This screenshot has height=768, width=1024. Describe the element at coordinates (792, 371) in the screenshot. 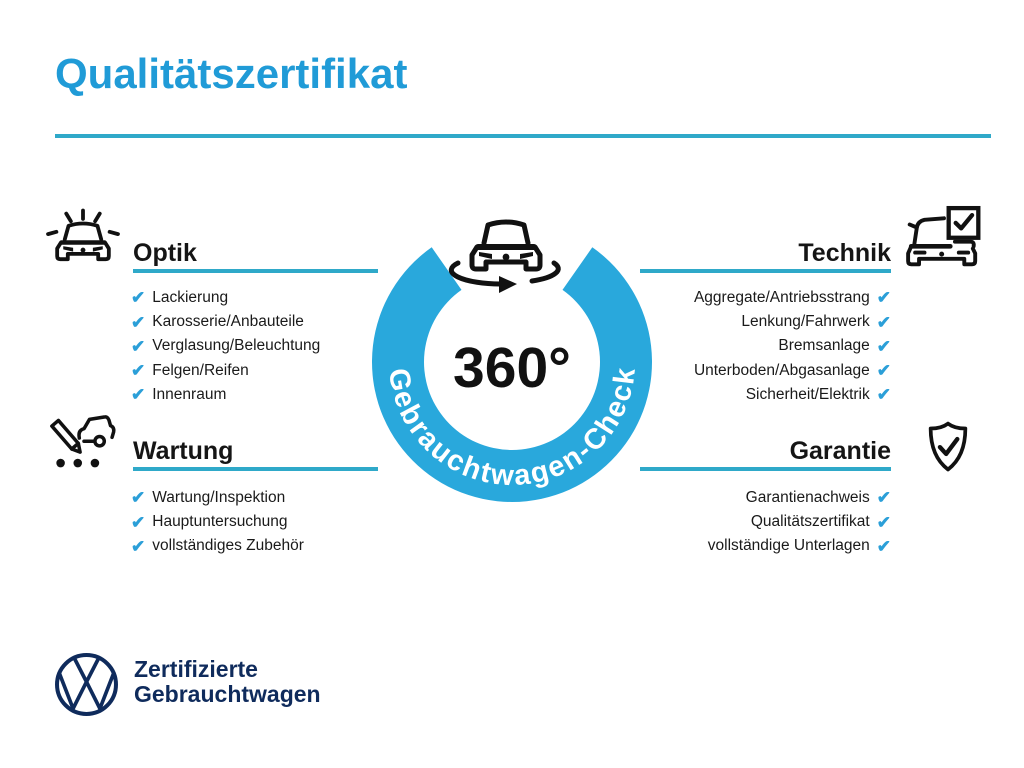

I see `list-item: Unterboden/Abgasanlage ✔` at that location.